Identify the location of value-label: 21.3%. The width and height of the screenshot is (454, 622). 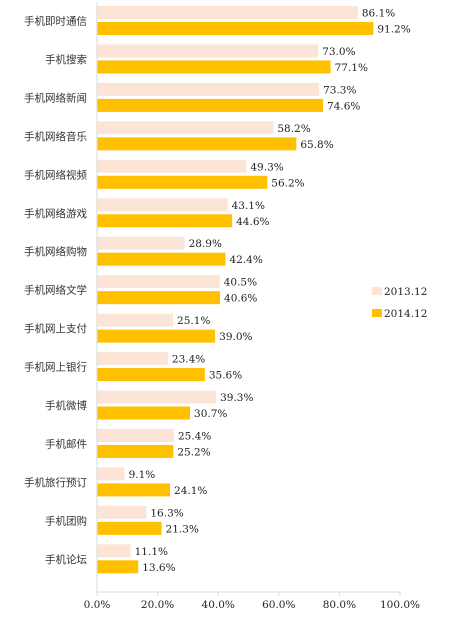
(182, 529).